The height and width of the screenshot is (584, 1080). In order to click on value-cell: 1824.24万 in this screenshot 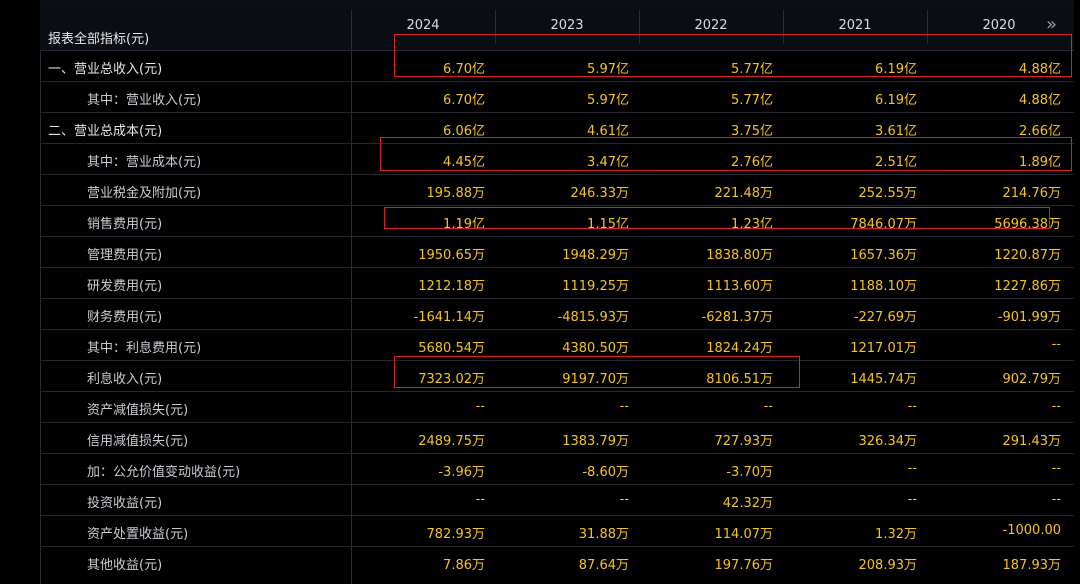, I will do `click(739, 348)`.